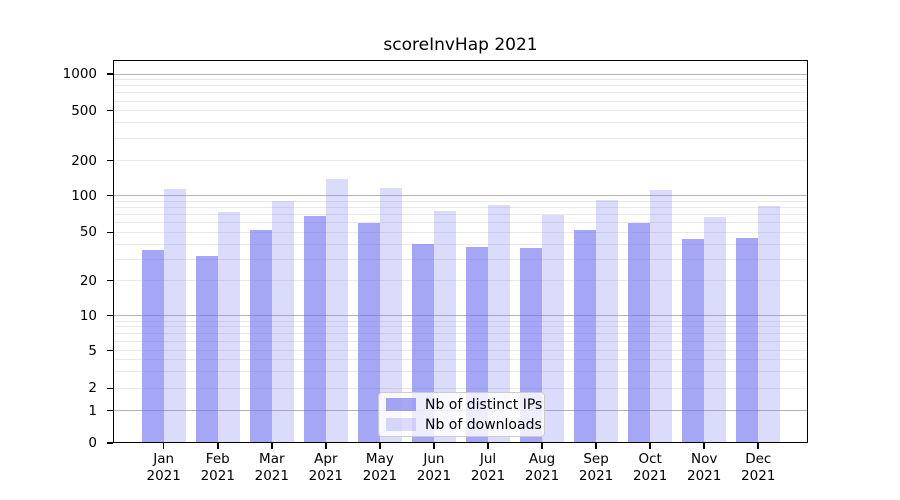 The width and height of the screenshot is (900, 500). I want to click on legend-item-downloads: Nb of downloads, so click(464, 425).